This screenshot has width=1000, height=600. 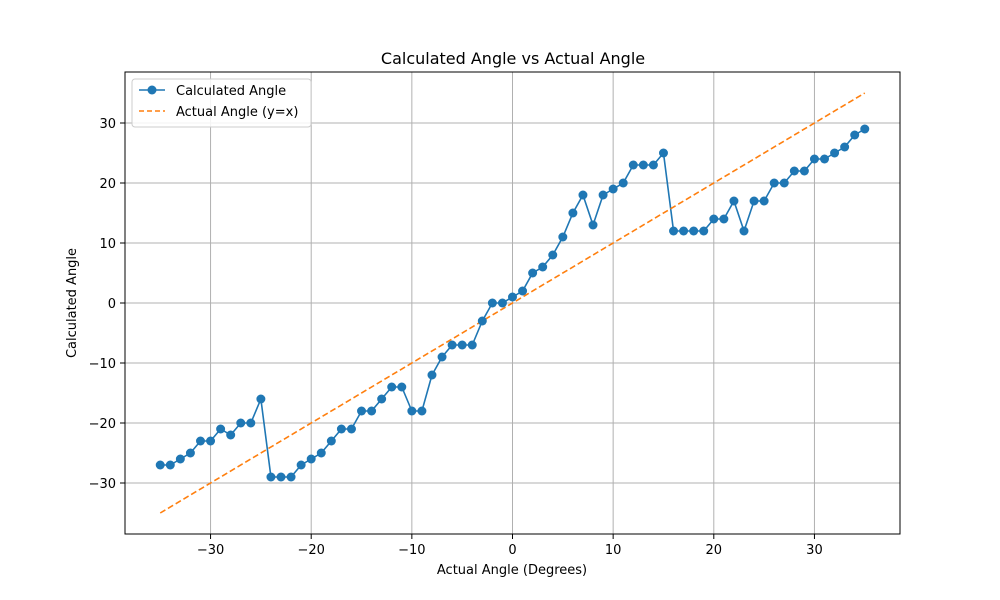 I want to click on legend: Calculated Angle Actual Angle (y=x), so click(x=221, y=103).